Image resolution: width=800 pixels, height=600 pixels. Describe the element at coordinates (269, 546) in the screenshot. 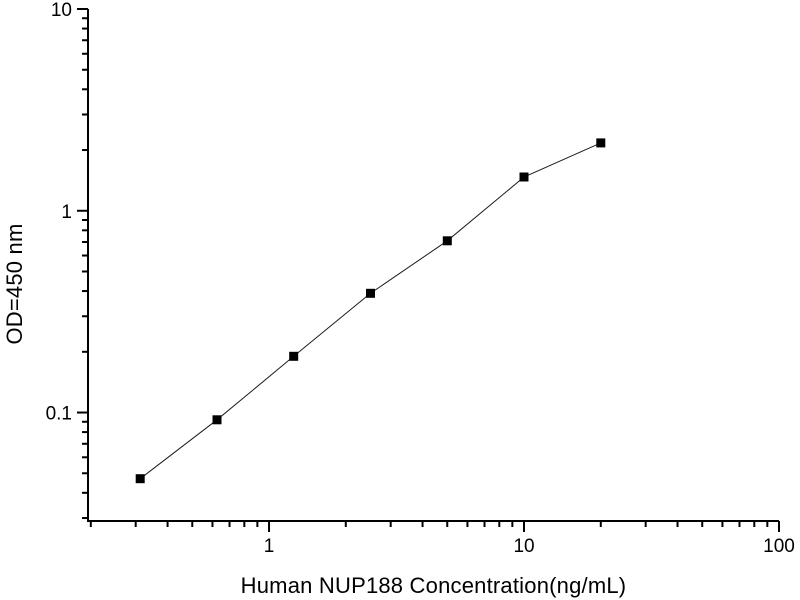

I see `x-tick-label: 1` at that location.